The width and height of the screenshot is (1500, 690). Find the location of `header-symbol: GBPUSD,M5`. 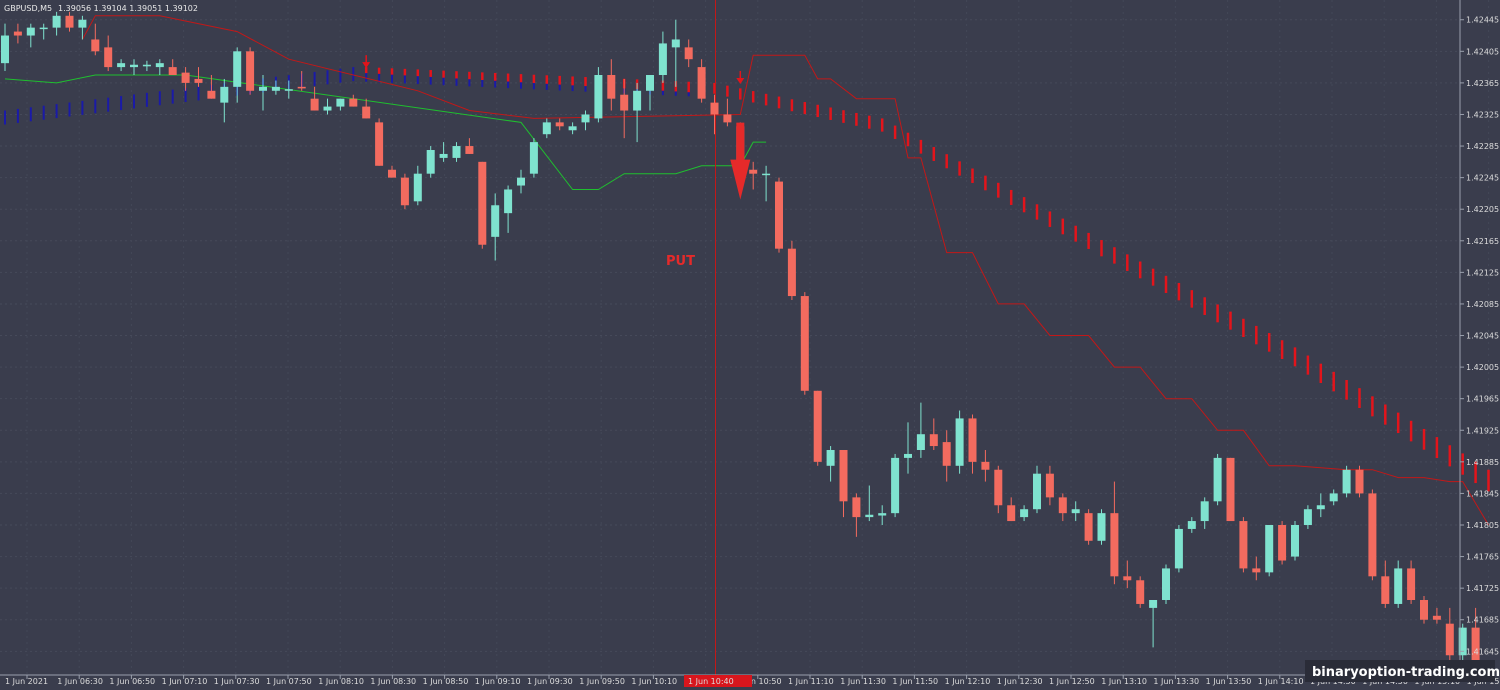

header-symbol: GBPUSD,M5 is located at coordinates (28, 8).